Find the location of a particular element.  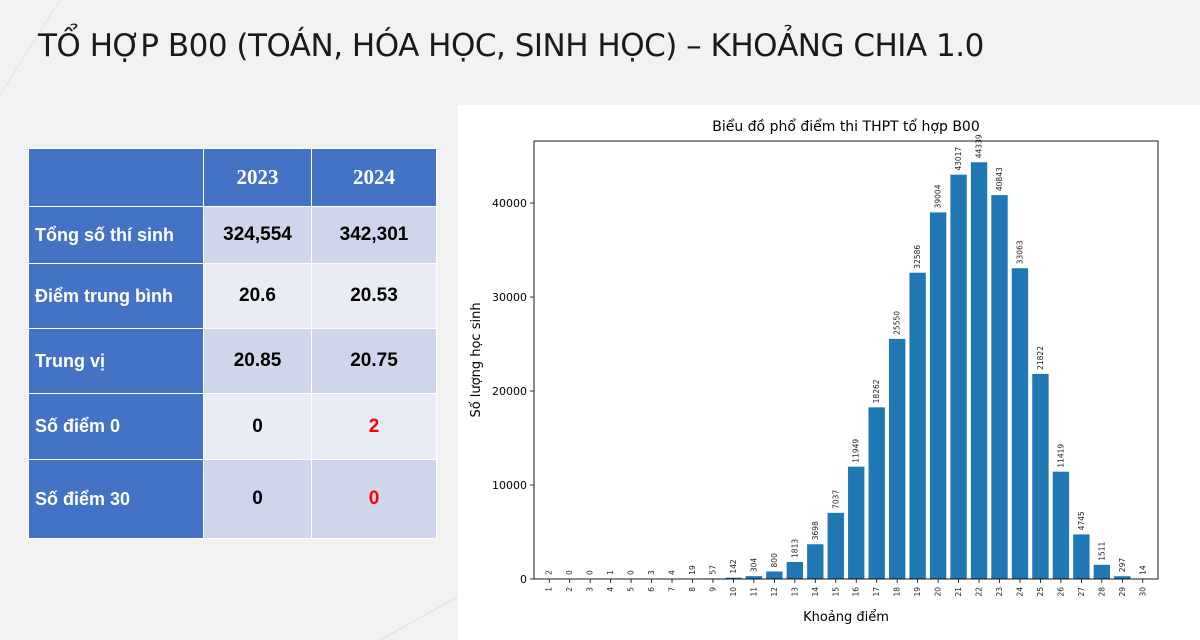

table-header-row: 2023 2024 is located at coordinates (232, 177).